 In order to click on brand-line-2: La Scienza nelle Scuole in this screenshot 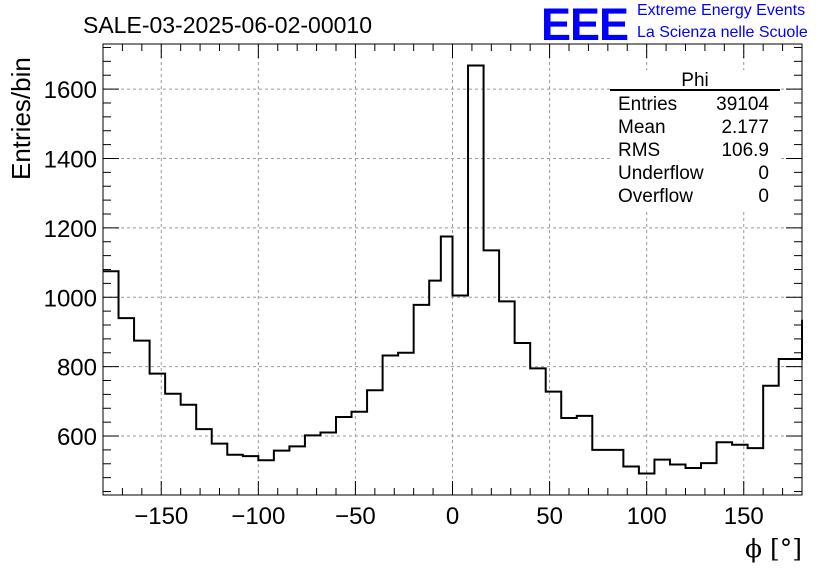, I will do `click(722, 32)`.